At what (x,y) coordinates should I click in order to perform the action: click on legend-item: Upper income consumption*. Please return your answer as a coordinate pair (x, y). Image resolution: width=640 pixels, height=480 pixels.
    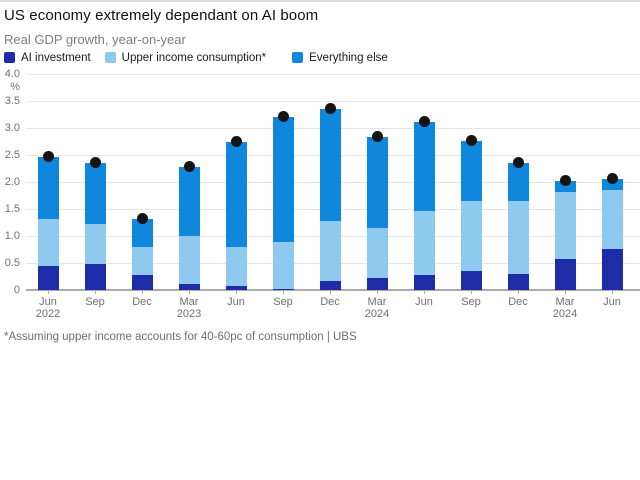
    Looking at the image, I should click on (185, 57).